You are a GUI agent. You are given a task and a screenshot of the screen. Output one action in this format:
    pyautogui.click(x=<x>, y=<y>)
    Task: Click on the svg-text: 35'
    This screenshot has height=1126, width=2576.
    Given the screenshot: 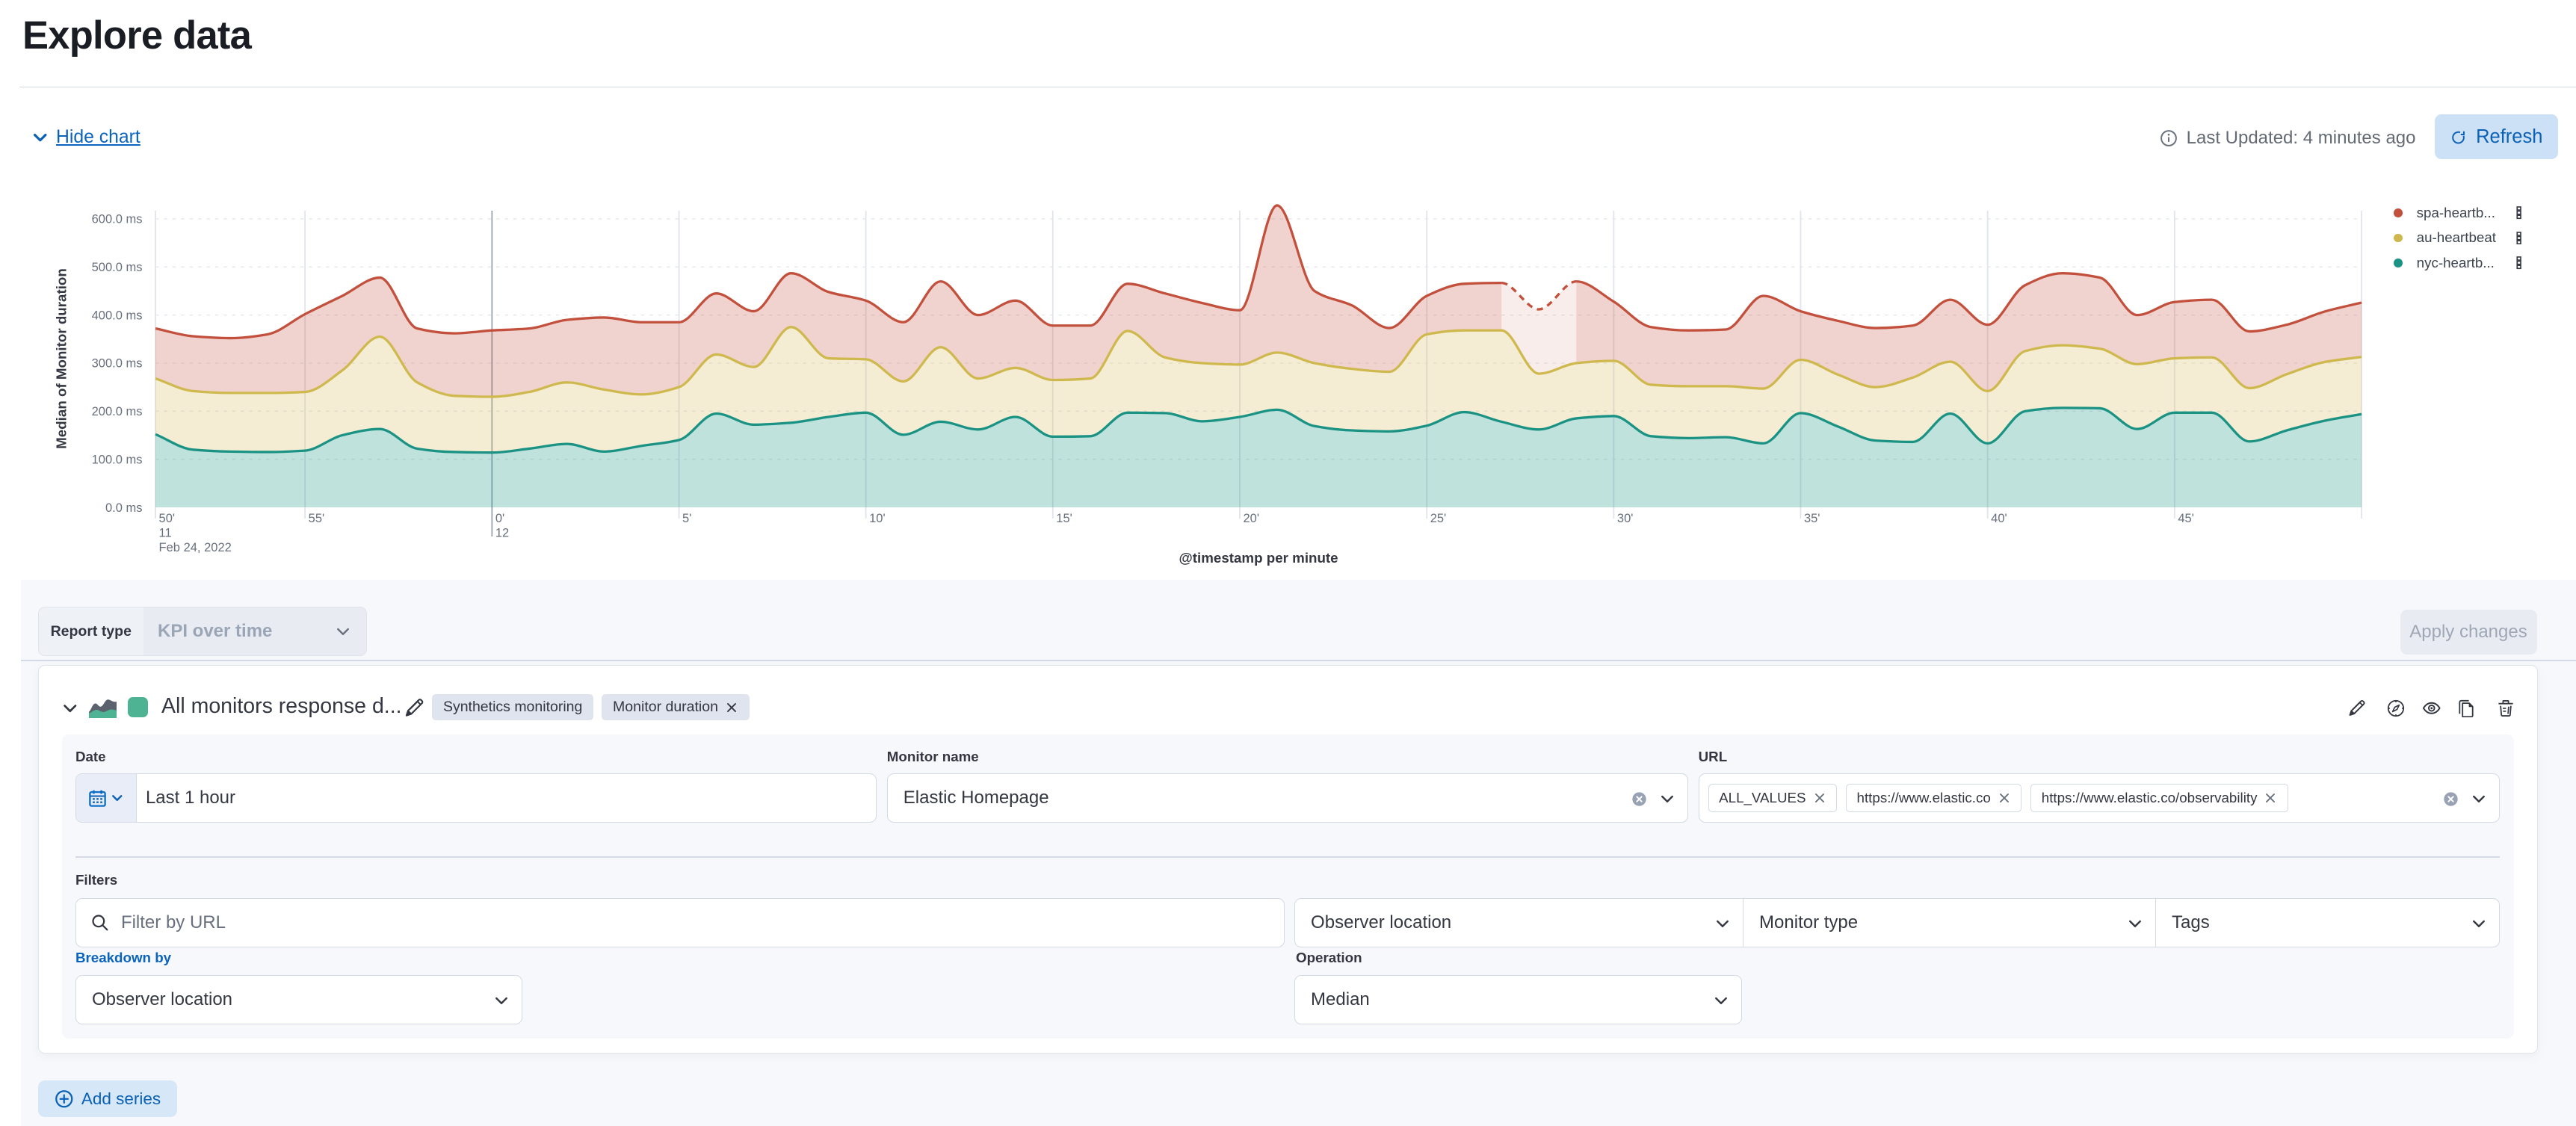 What is the action you would take?
    pyautogui.click(x=1812, y=518)
    